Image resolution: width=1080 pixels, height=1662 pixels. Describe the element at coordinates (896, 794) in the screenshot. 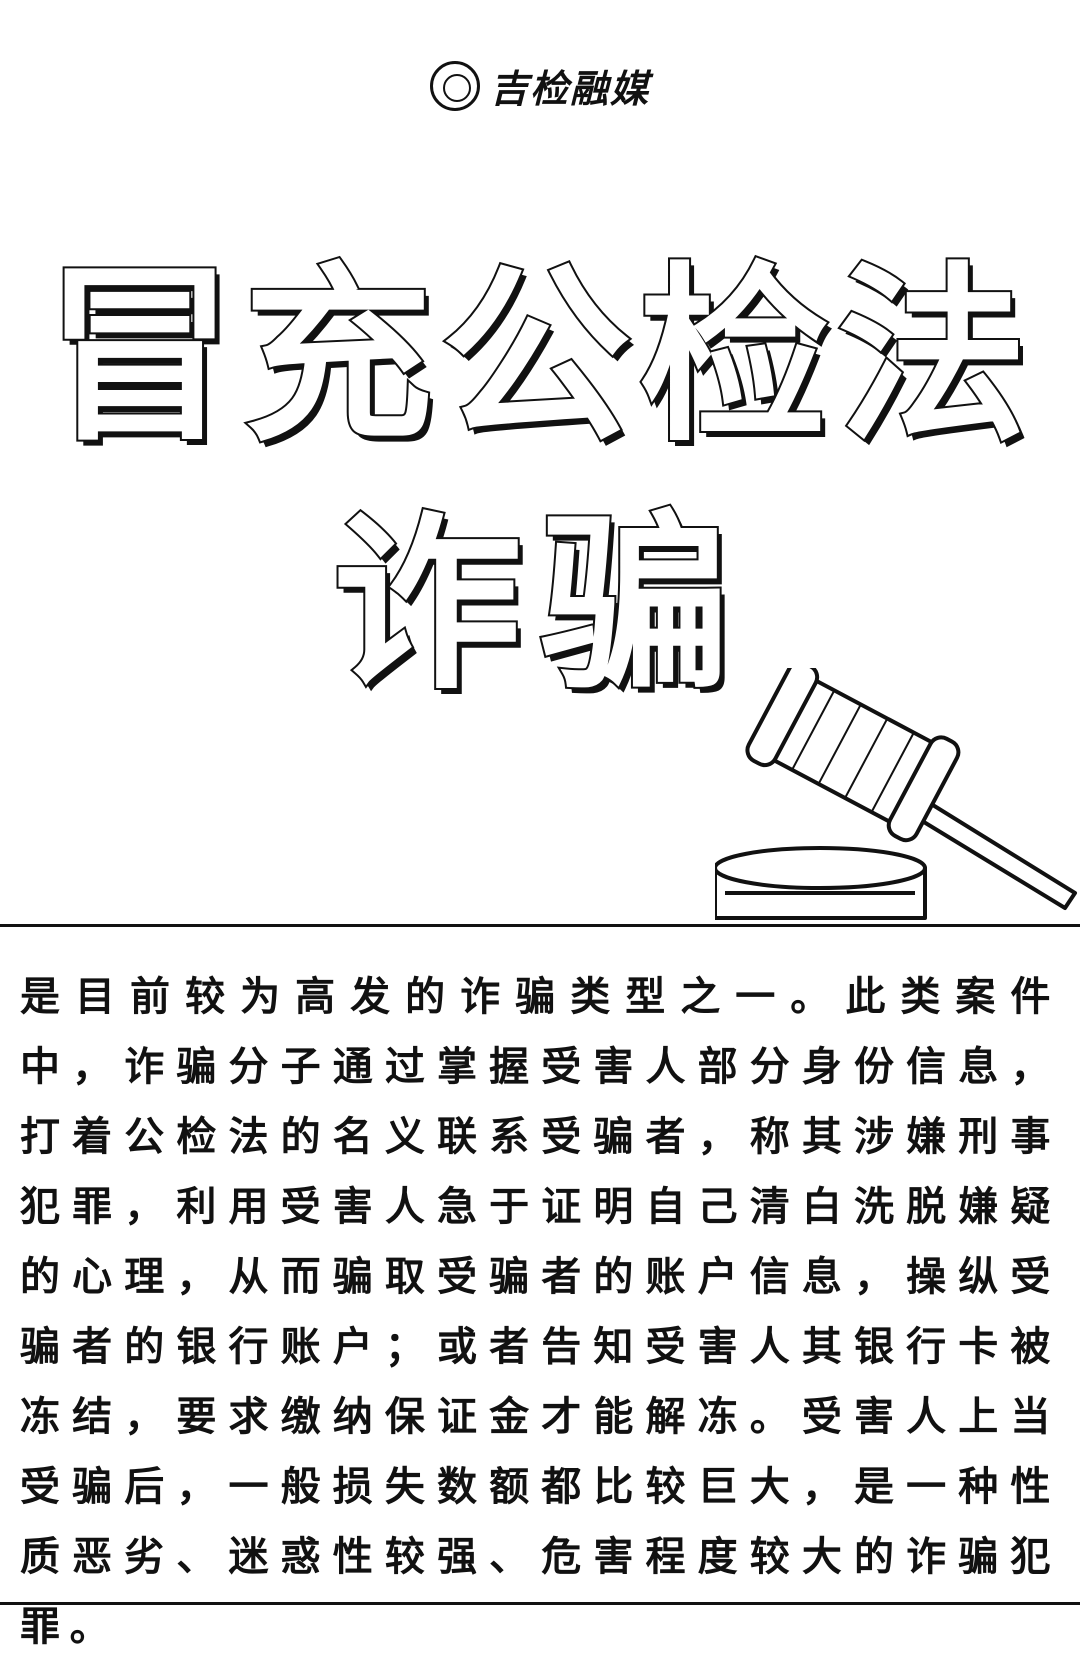

I see `judge-gavel-icon` at that location.